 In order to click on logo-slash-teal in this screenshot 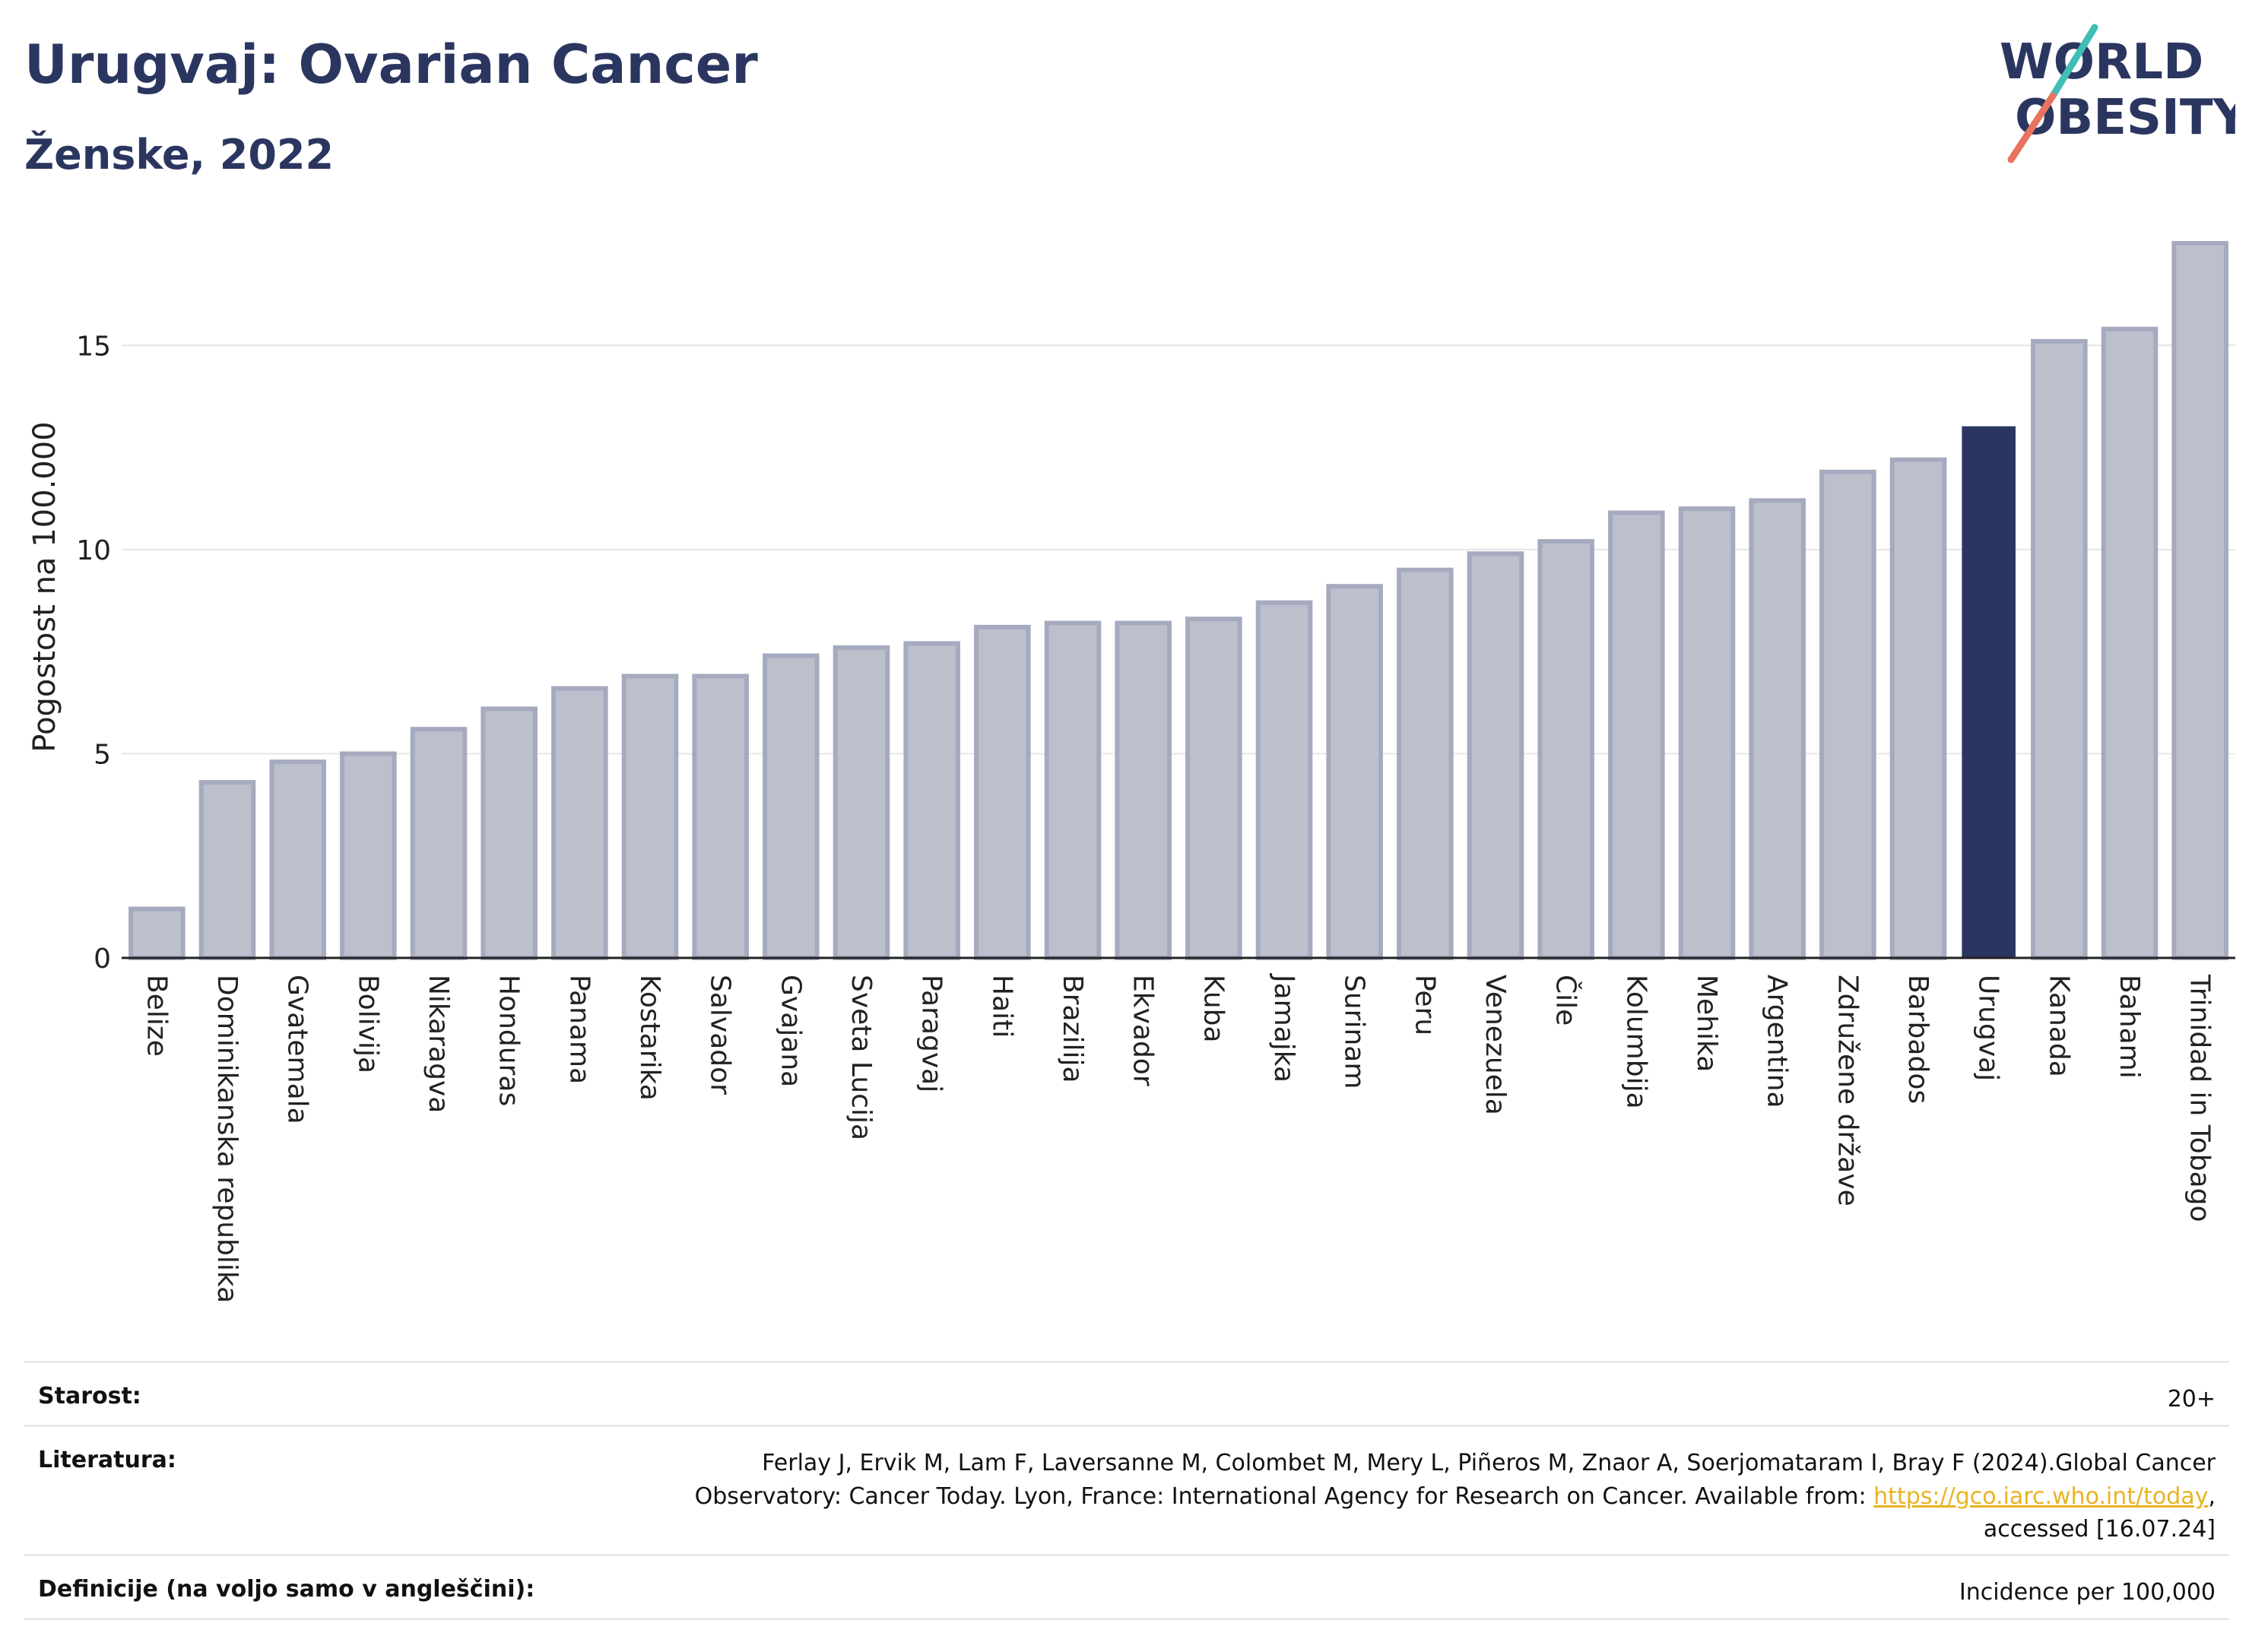, I will do `click(2073, 62)`.